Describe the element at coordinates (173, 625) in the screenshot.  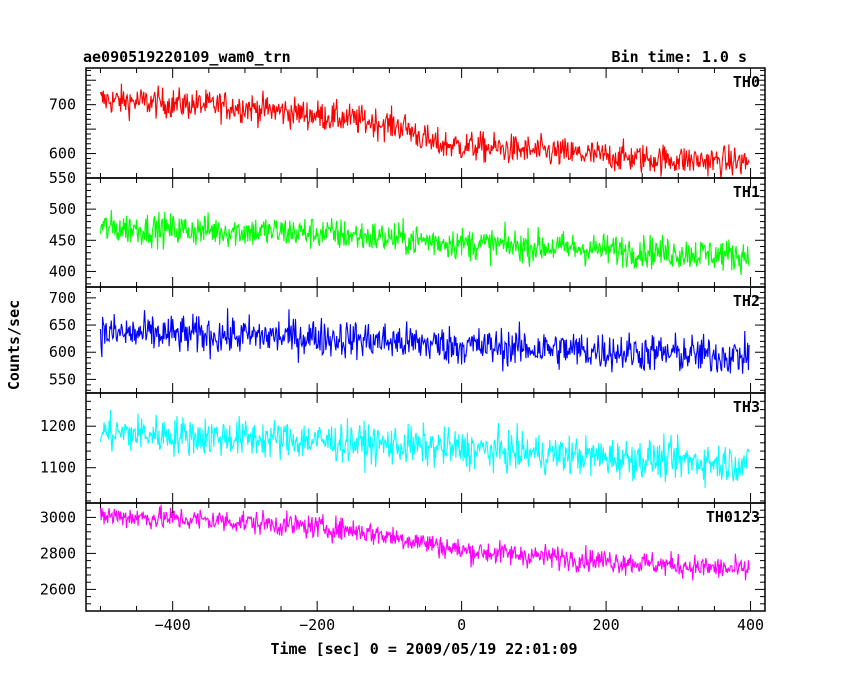
I see `x-tick-label: −400` at that location.